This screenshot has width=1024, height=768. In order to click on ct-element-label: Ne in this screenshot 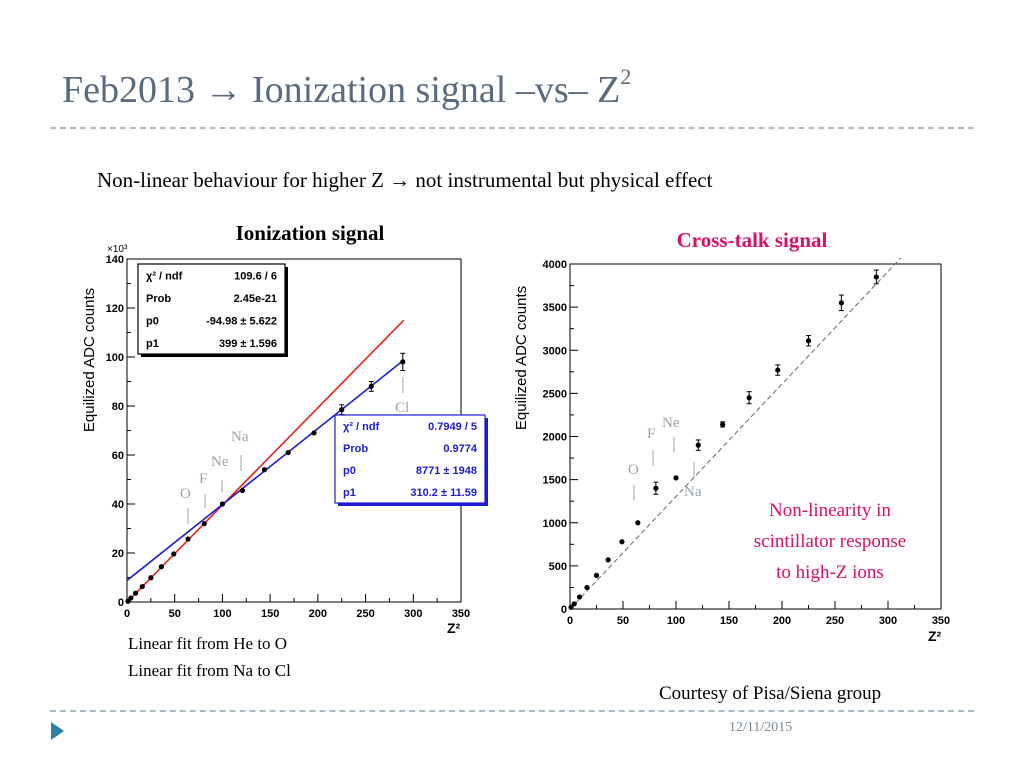, I will do `click(671, 423)`.